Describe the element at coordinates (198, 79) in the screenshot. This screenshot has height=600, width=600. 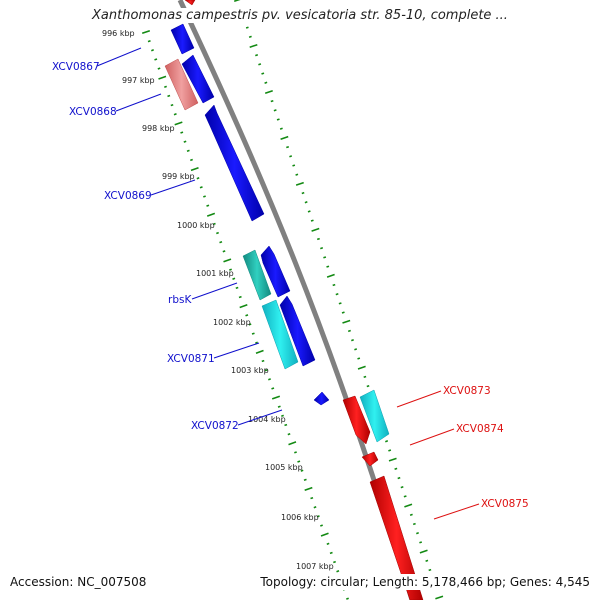
I see `gene-arrow-xcv0868` at that location.